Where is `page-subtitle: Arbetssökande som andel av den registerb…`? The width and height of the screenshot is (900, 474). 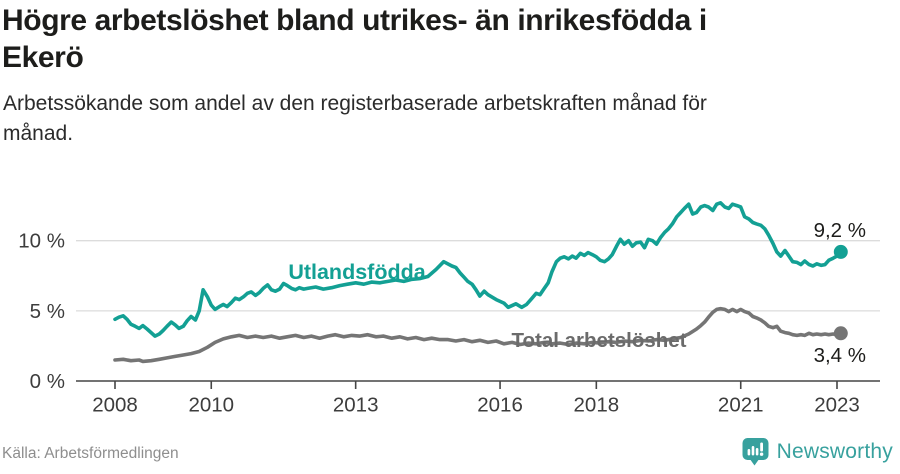
page-subtitle: Arbetssökande som andel av den registerb… is located at coordinates (355, 119).